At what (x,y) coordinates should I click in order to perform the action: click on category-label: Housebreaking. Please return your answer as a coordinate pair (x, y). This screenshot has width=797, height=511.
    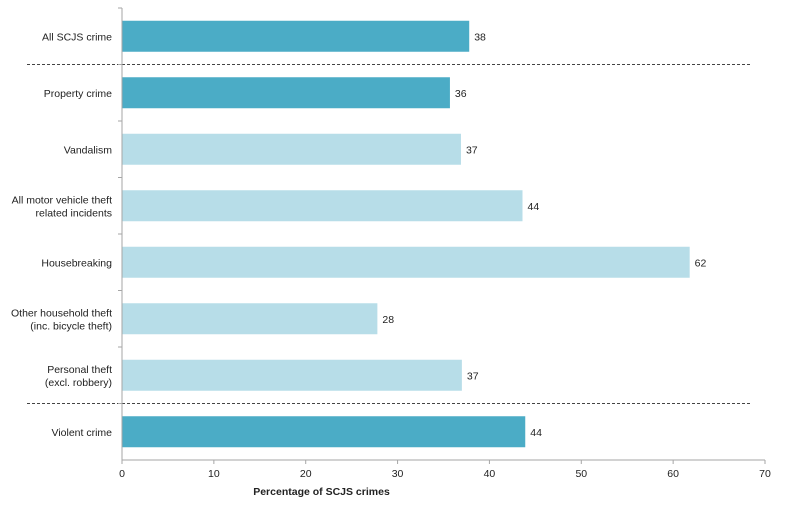
    Looking at the image, I should click on (76, 263).